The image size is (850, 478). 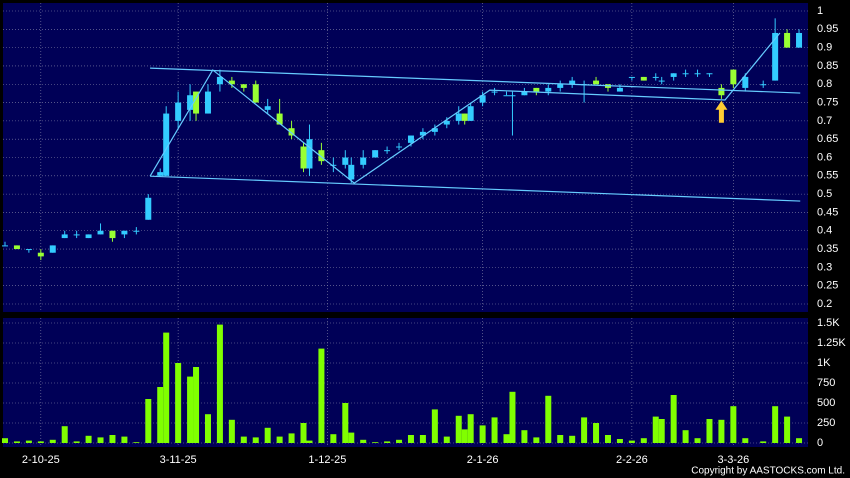 What do you see at coordinates (824, 194) in the screenshot?
I see `y-tick-label: 0.5` at bounding box center [824, 194].